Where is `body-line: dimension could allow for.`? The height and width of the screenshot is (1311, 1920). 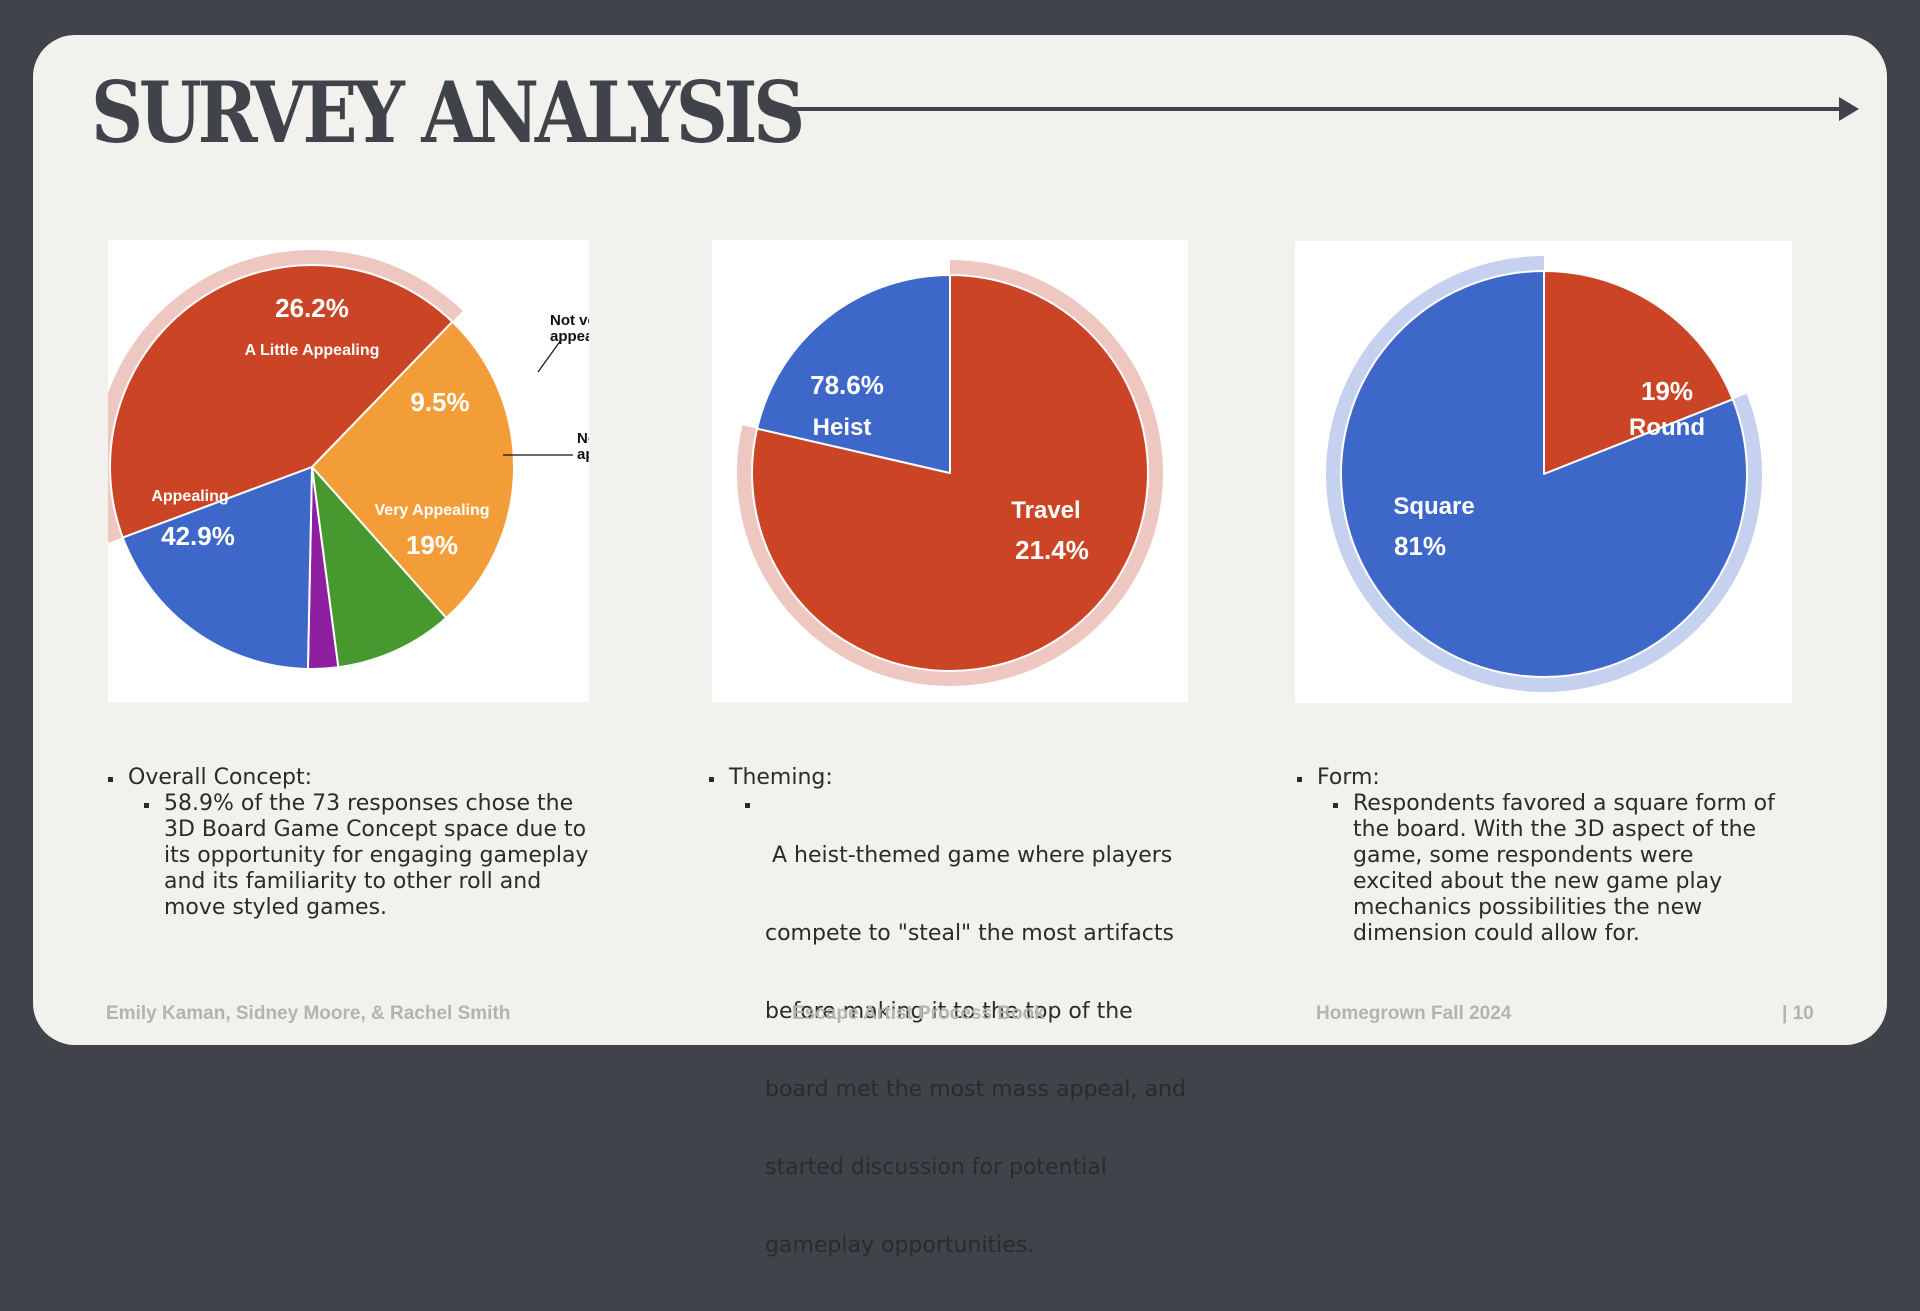
body-line: dimension could allow for. is located at coordinates (1496, 933).